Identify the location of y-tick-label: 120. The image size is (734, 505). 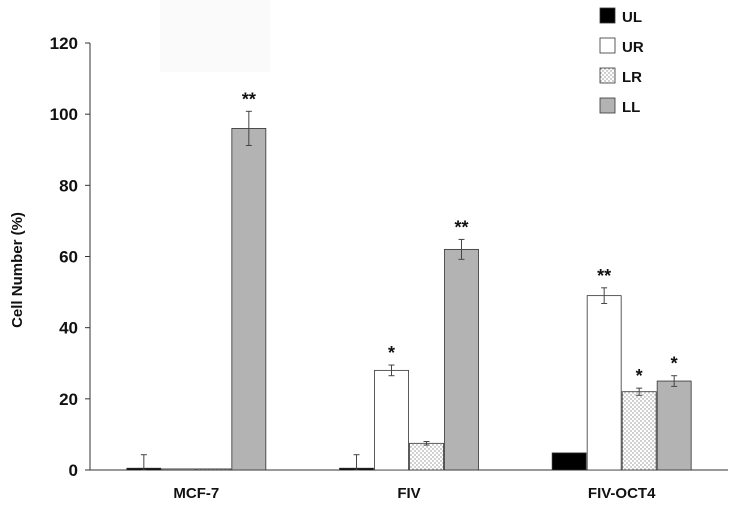
(64, 43).